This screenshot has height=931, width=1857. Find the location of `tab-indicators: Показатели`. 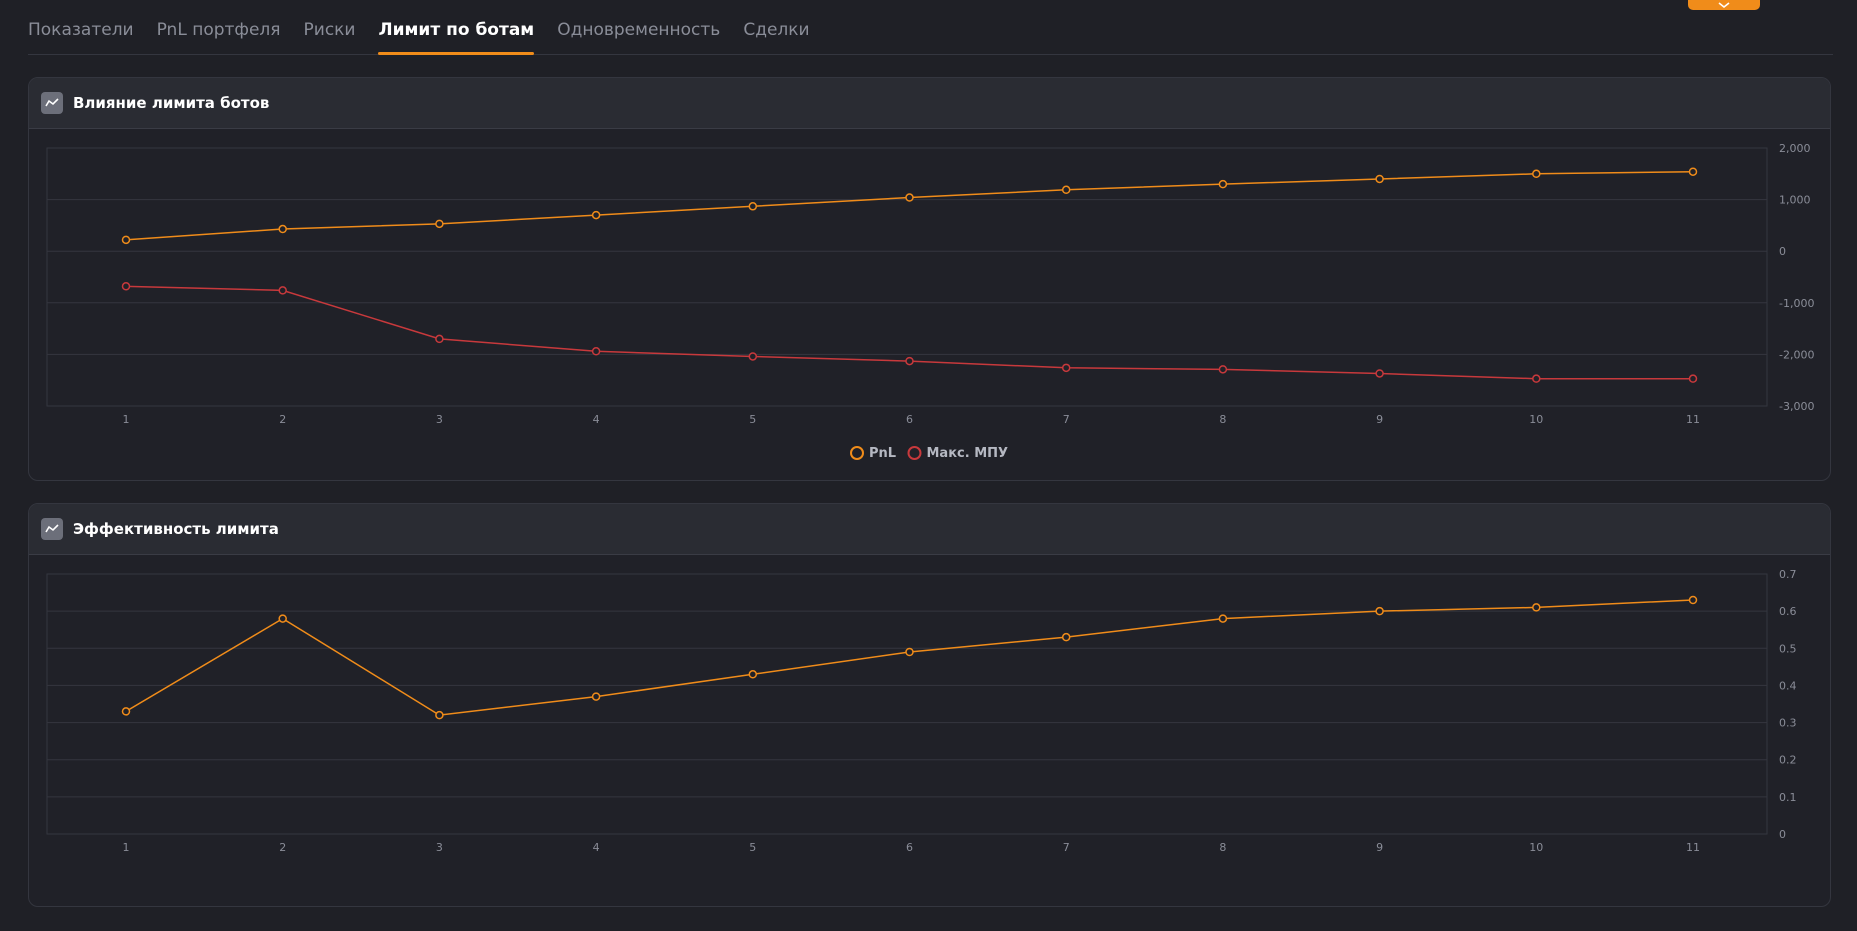

tab-indicators: Показатели is located at coordinates (81, 30).